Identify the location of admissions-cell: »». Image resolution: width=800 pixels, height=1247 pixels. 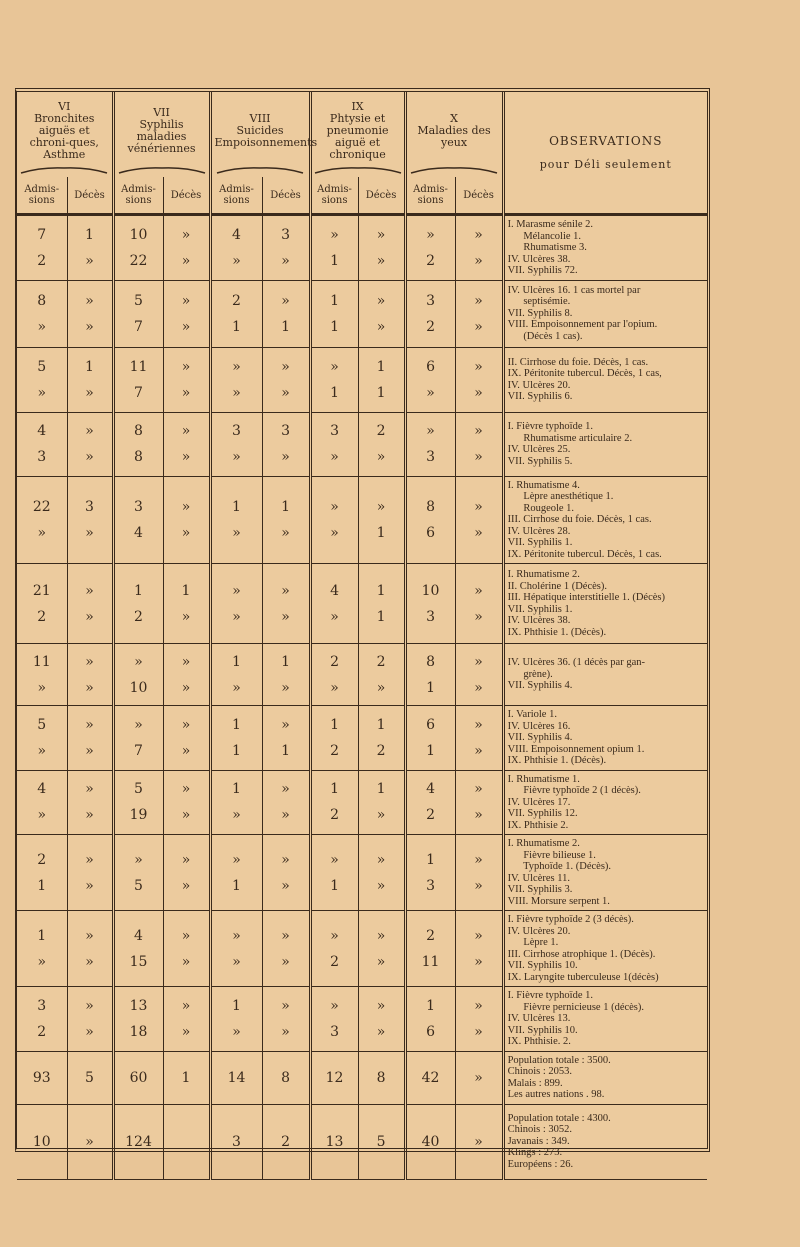
(334, 520).